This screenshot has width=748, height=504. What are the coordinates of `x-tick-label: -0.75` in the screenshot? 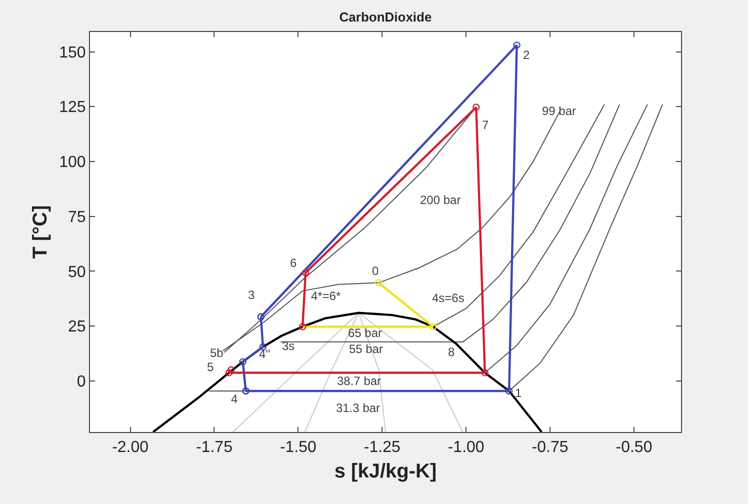 It's located at (550, 447).